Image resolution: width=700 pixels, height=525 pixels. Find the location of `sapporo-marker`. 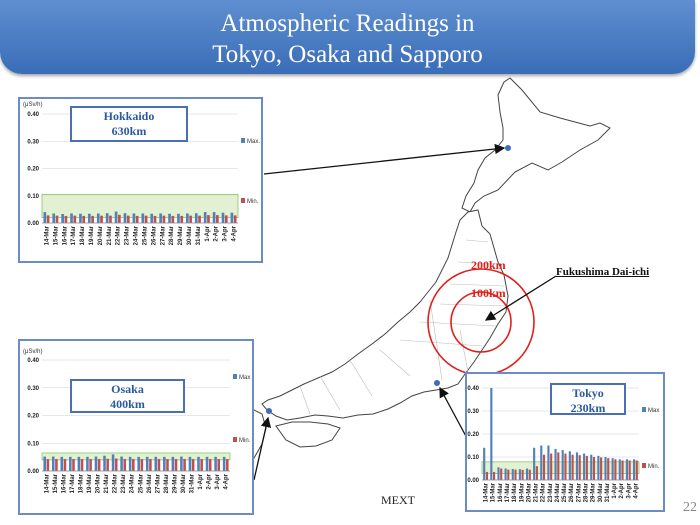

sapporo-marker is located at coordinates (508, 148).